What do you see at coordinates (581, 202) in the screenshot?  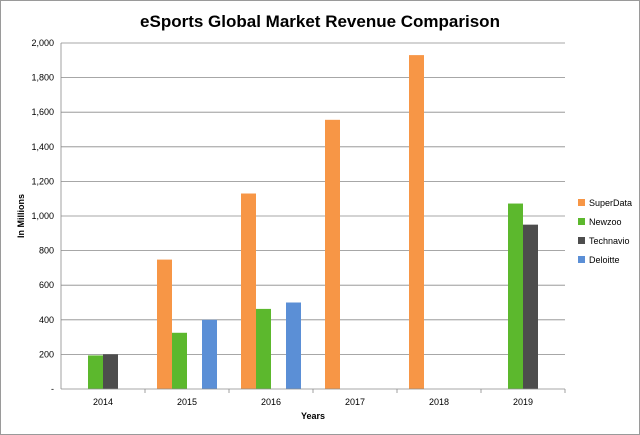 I see `legend-swatch-superdata` at bounding box center [581, 202].